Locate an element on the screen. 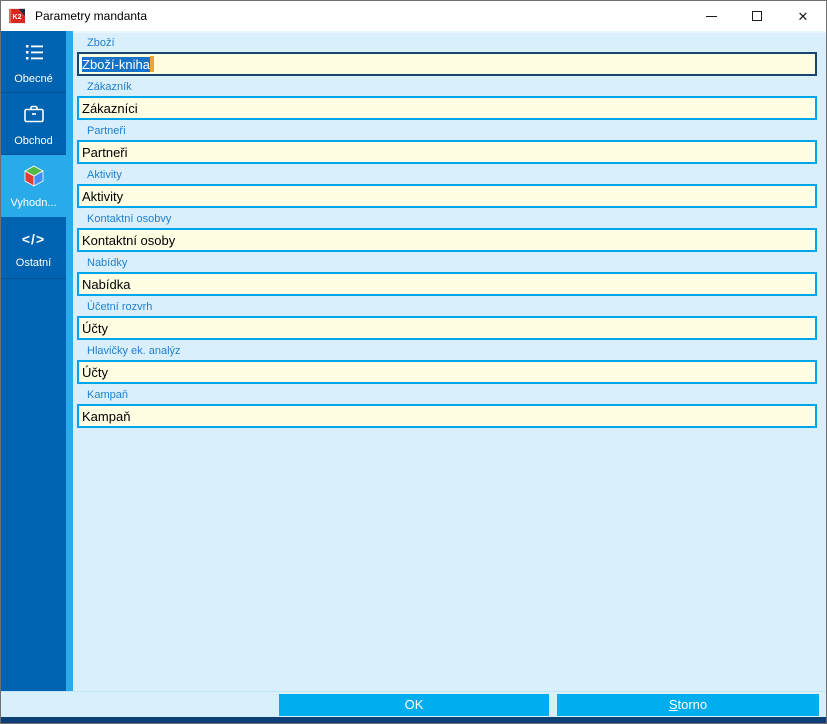 The height and width of the screenshot is (724, 827). text-caret is located at coordinates (151, 64).